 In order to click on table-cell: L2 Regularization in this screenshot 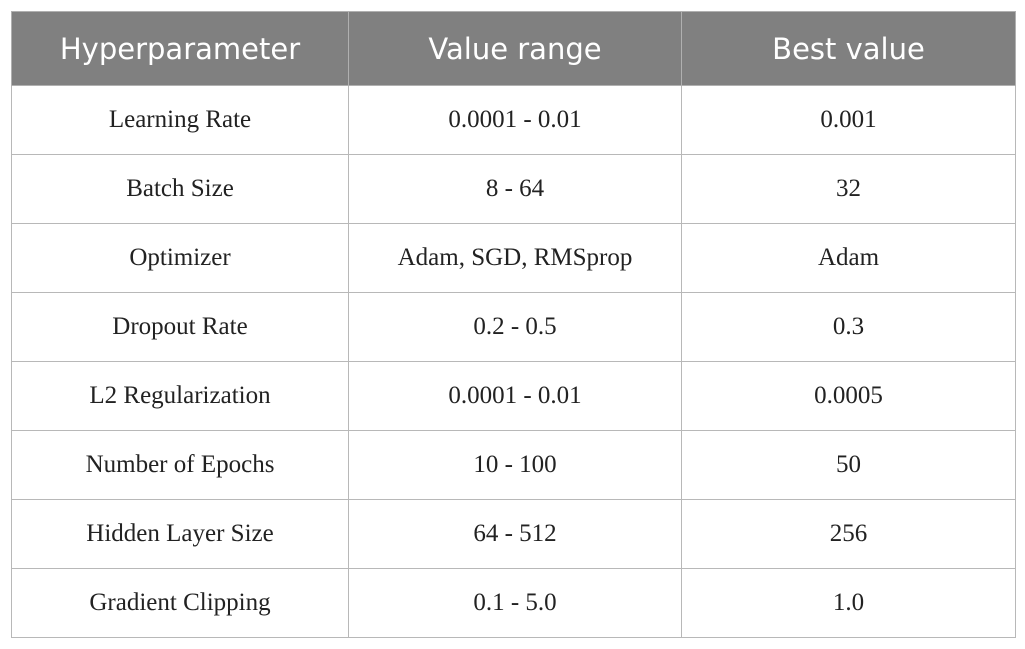, I will do `click(180, 396)`.